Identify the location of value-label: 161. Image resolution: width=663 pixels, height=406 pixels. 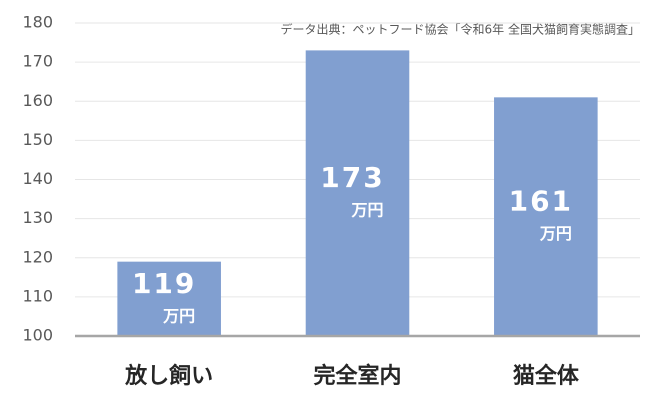
(541, 201).